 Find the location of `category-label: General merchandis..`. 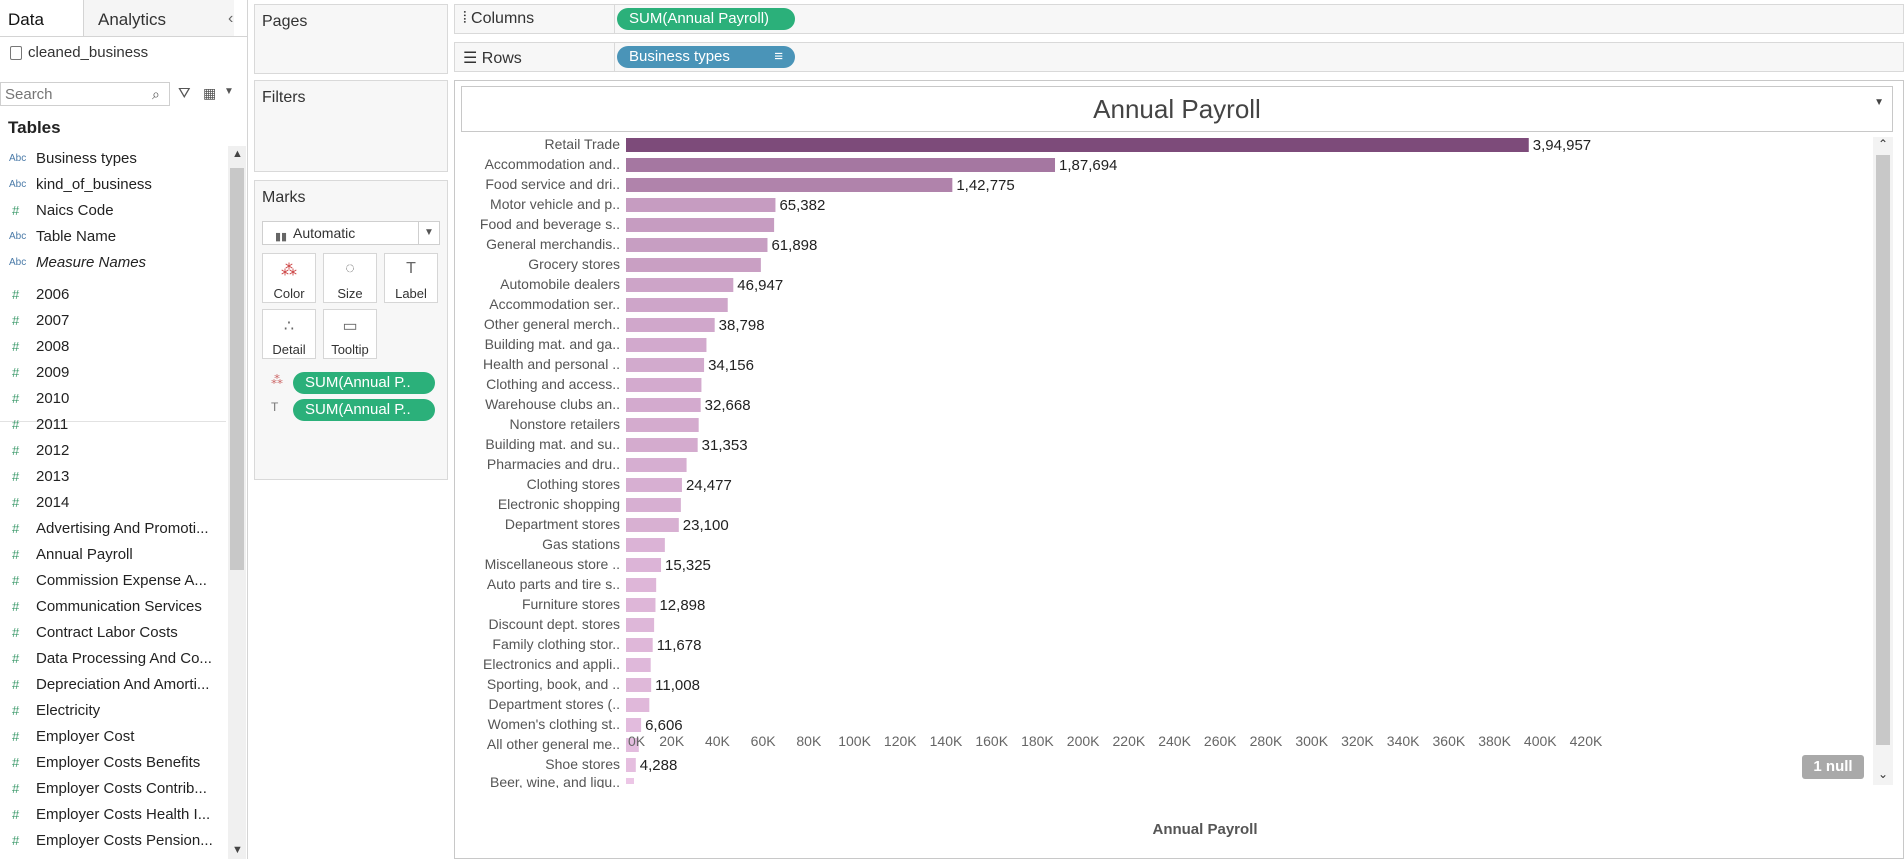

category-label: General merchandis.. is located at coordinates (553, 244).